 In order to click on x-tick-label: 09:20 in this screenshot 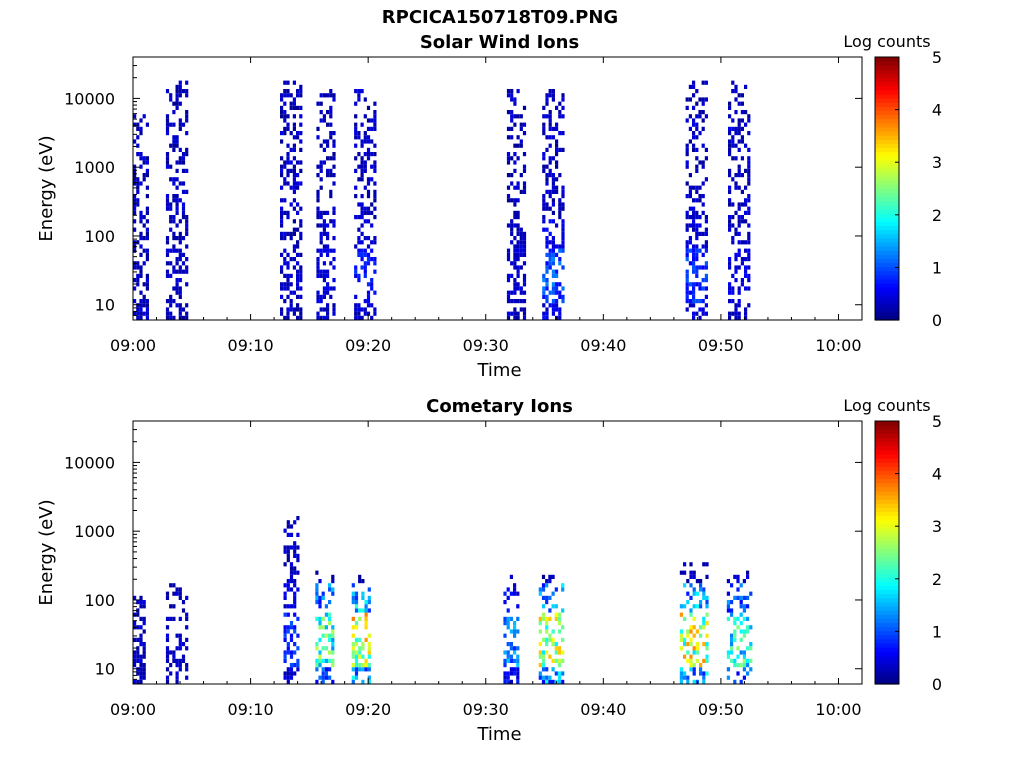, I will do `click(368, 345)`.